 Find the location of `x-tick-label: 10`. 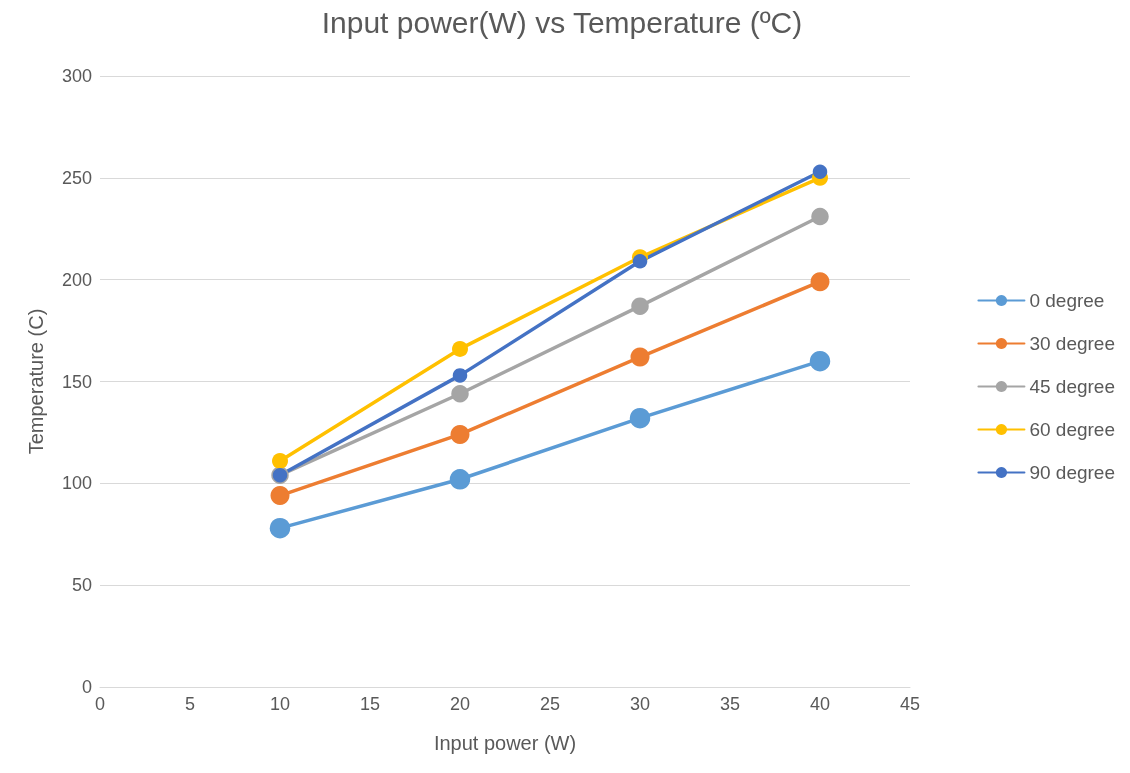

x-tick-label: 10 is located at coordinates (280, 704).